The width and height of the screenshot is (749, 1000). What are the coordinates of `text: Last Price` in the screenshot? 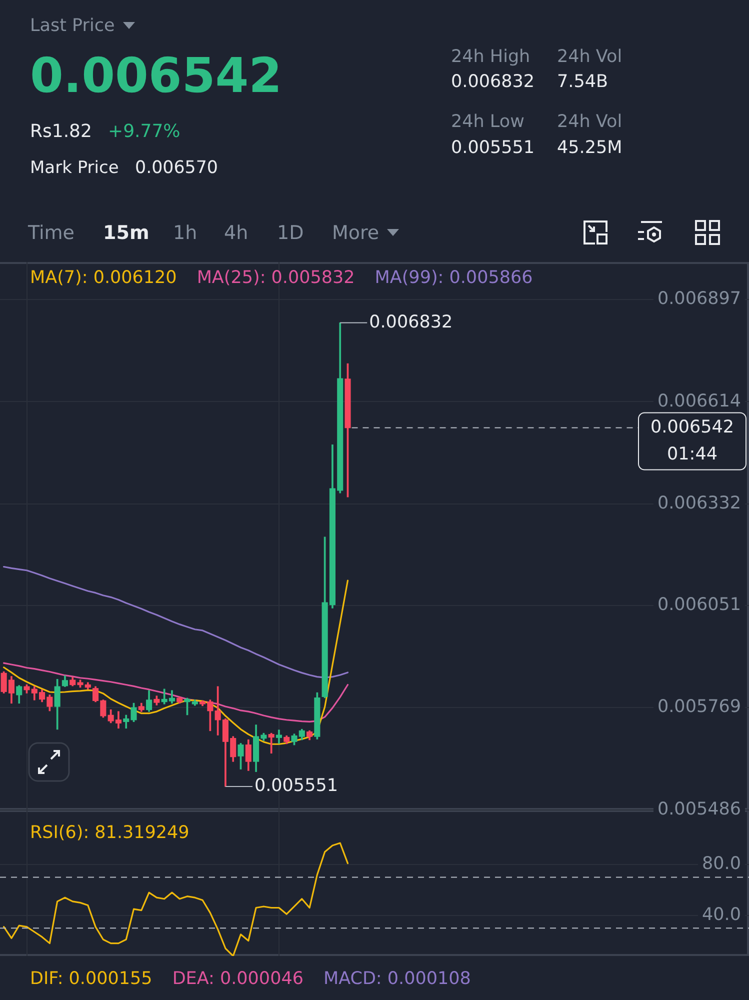 It's located at (72, 26).